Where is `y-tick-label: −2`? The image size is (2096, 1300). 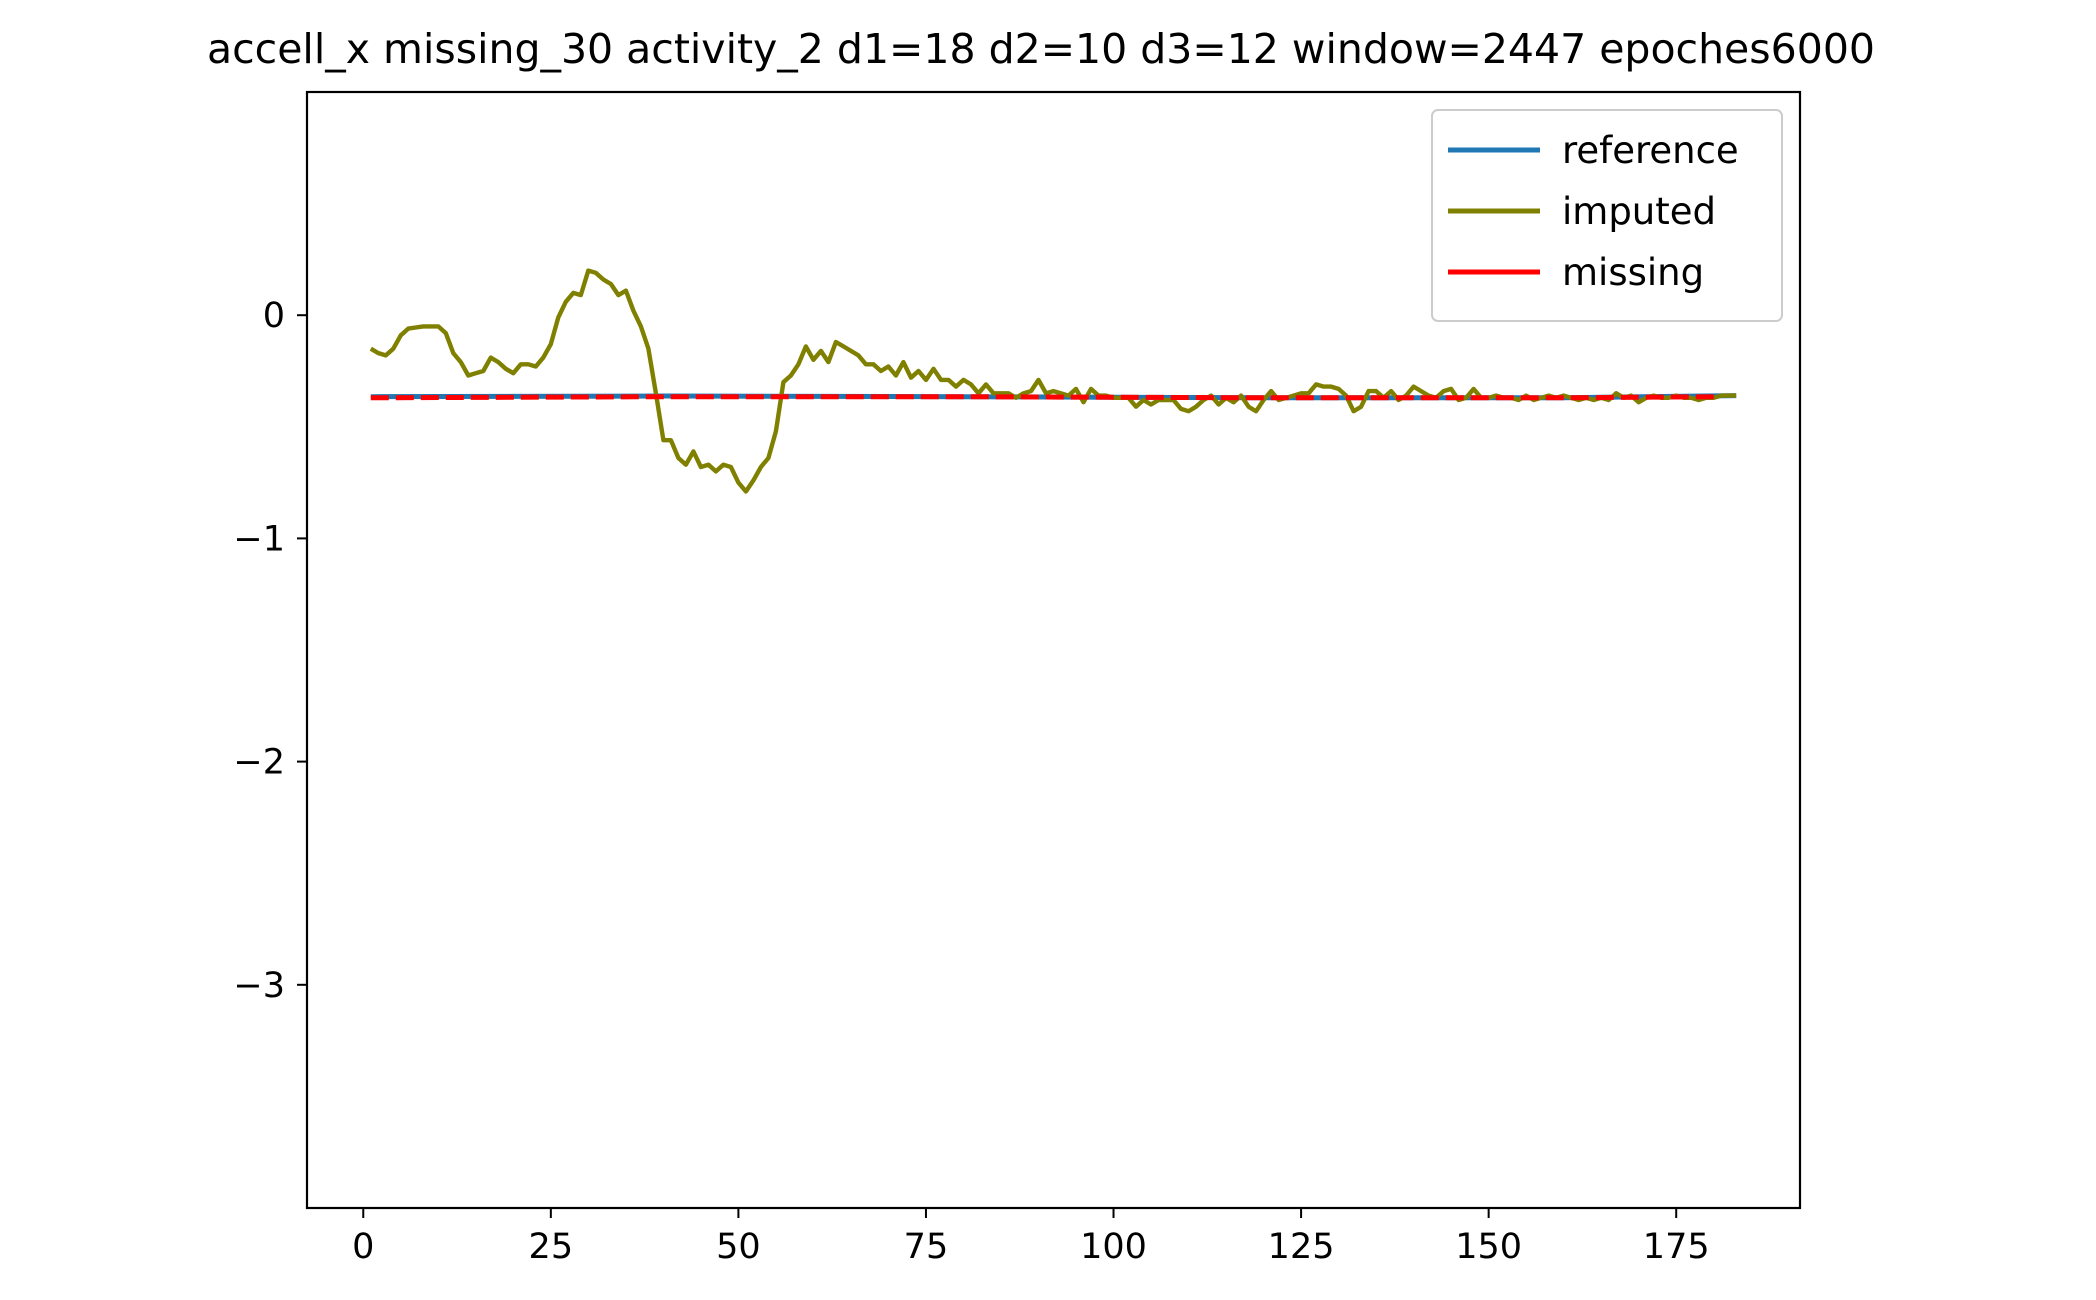
y-tick-label: −2 is located at coordinates (259, 763).